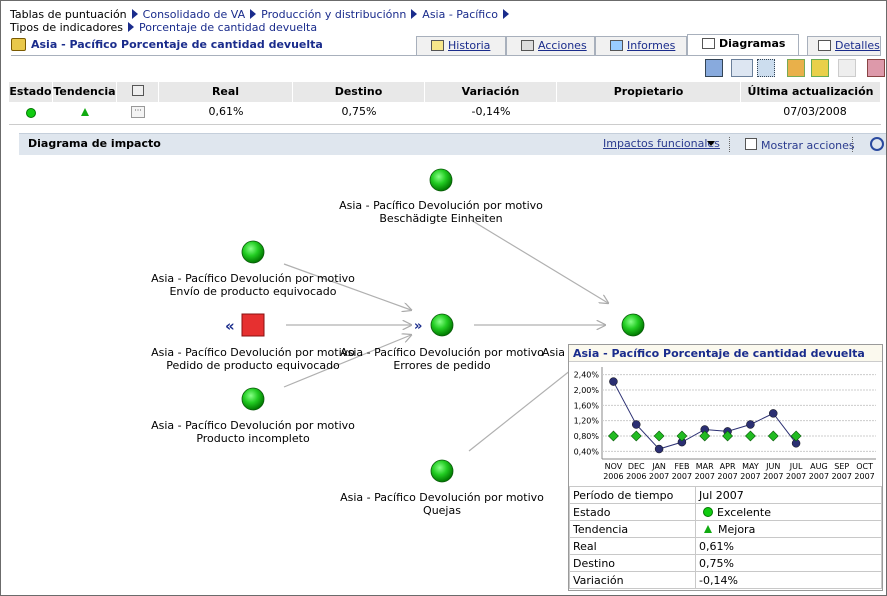 The height and width of the screenshot is (596, 887). Describe the element at coordinates (469, 45) in the screenshot. I see `tab-label: Historia` at that location.